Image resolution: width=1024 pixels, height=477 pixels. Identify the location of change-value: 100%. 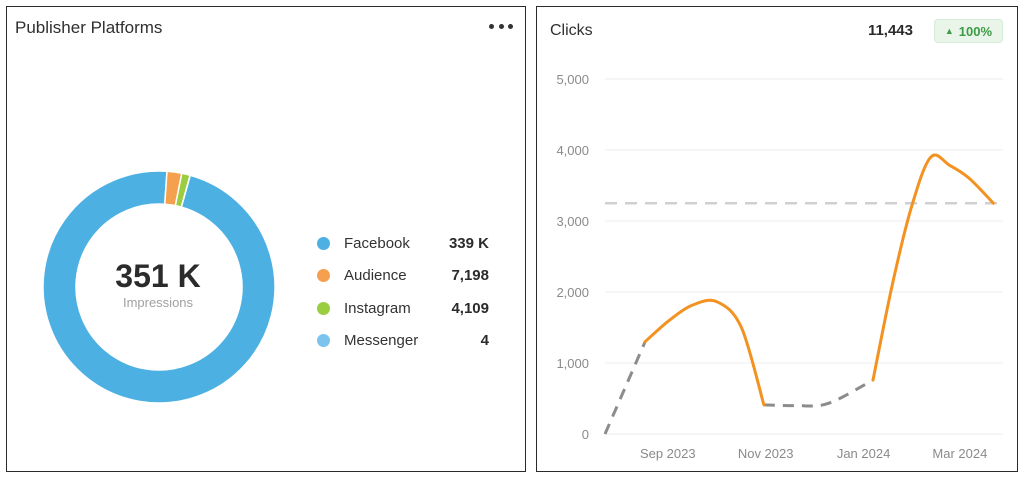
(975, 31).